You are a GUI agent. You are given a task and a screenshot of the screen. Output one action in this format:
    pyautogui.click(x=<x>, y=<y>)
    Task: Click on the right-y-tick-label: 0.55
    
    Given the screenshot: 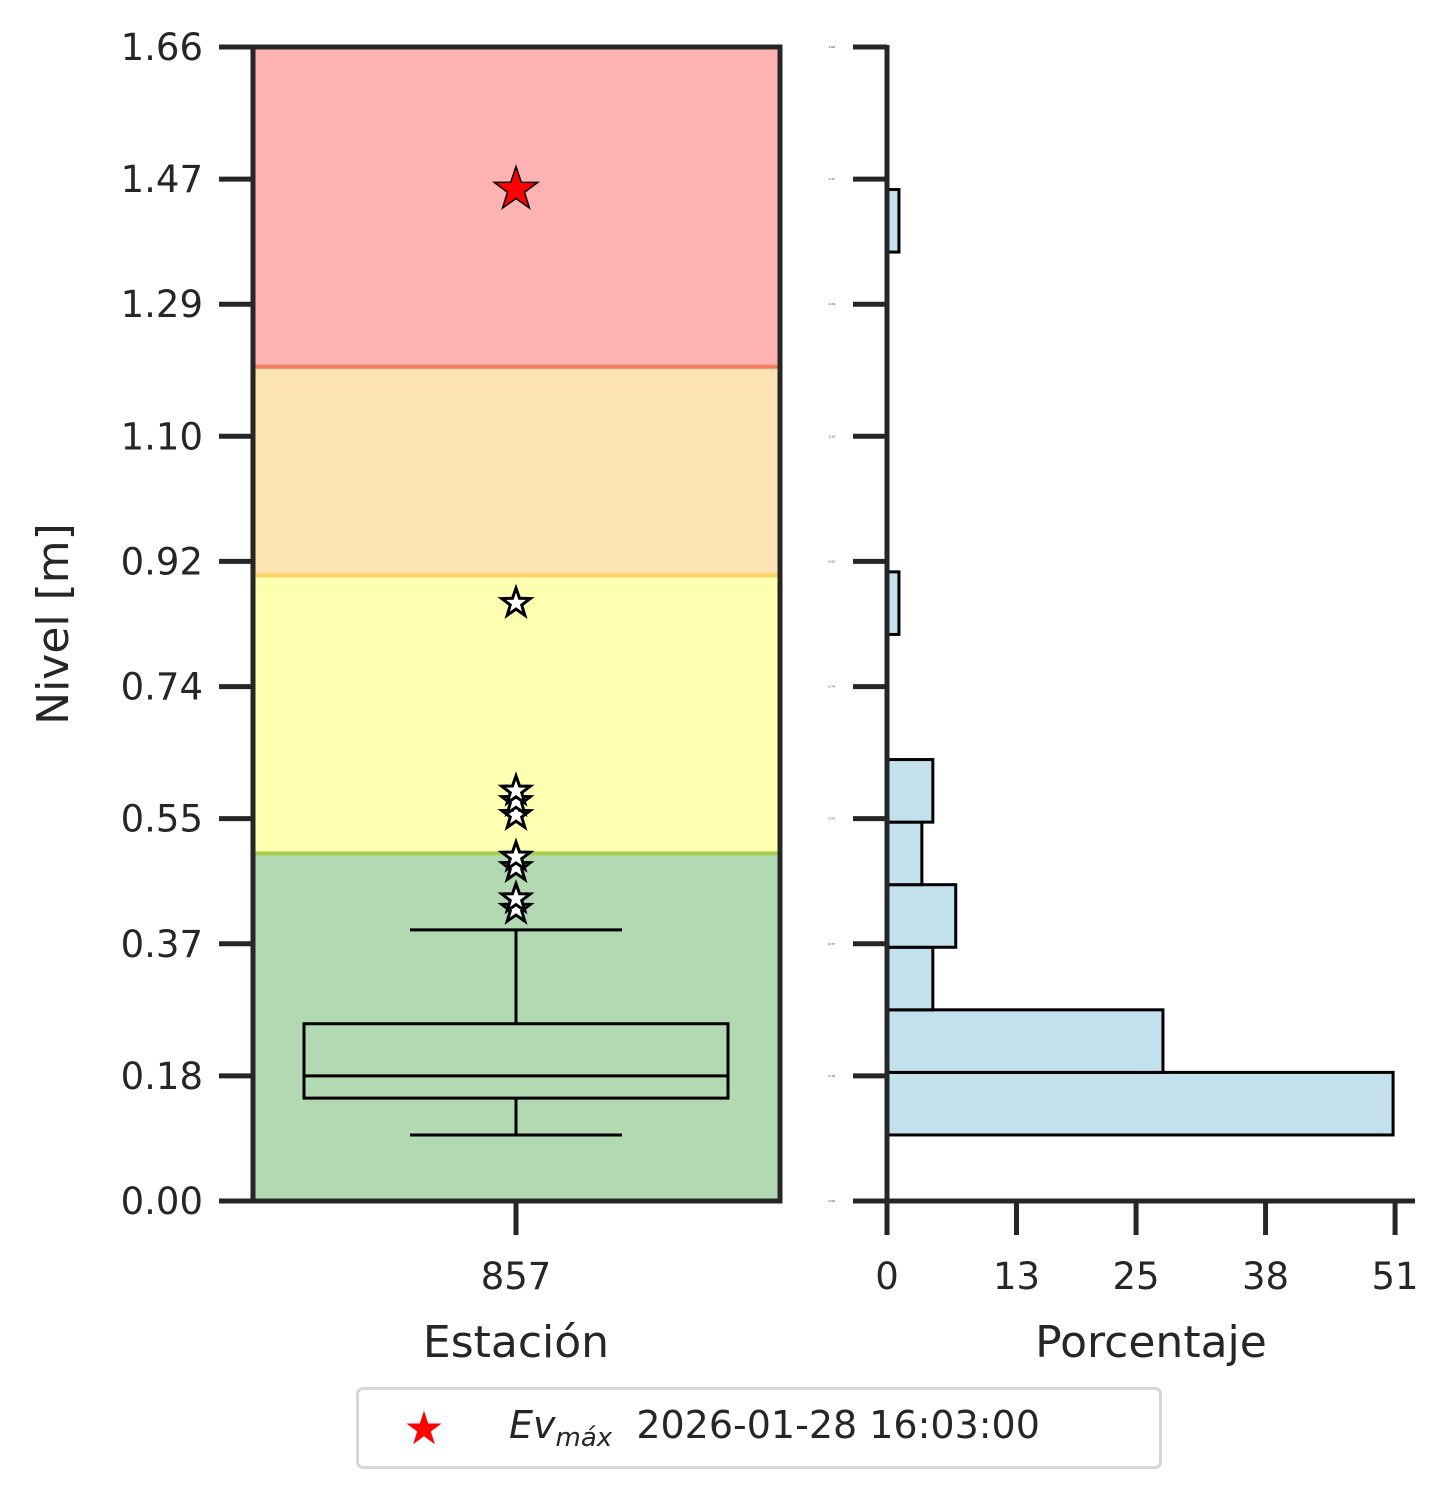 What is the action you would take?
    pyautogui.click(x=831, y=819)
    